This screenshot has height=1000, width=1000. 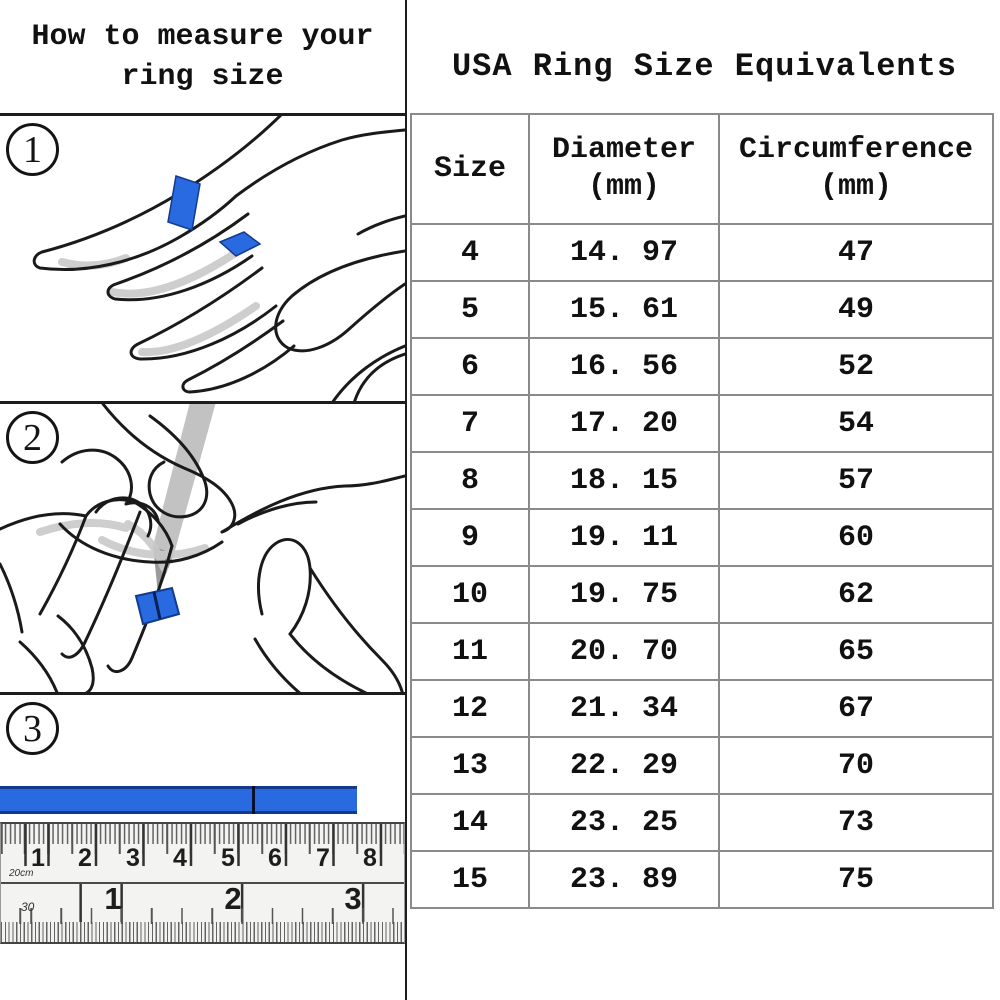 What do you see at coordinates (624, 366) in the screenshot?
I see `cell-diameter: 16. 56` at bounding box center [624, 366].